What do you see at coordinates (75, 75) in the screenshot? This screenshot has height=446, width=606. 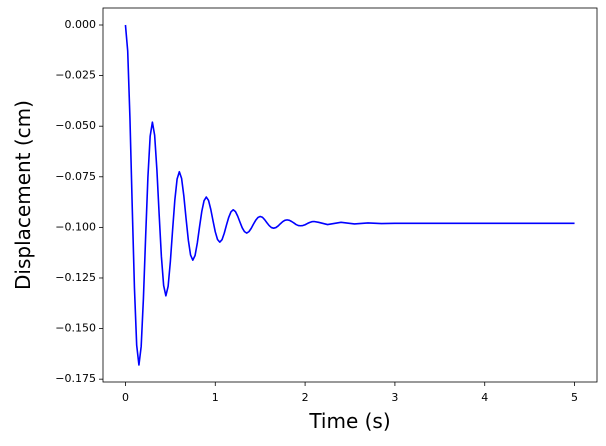 I see `y-tick-label: −0.025` at bounding box center [75, 75].